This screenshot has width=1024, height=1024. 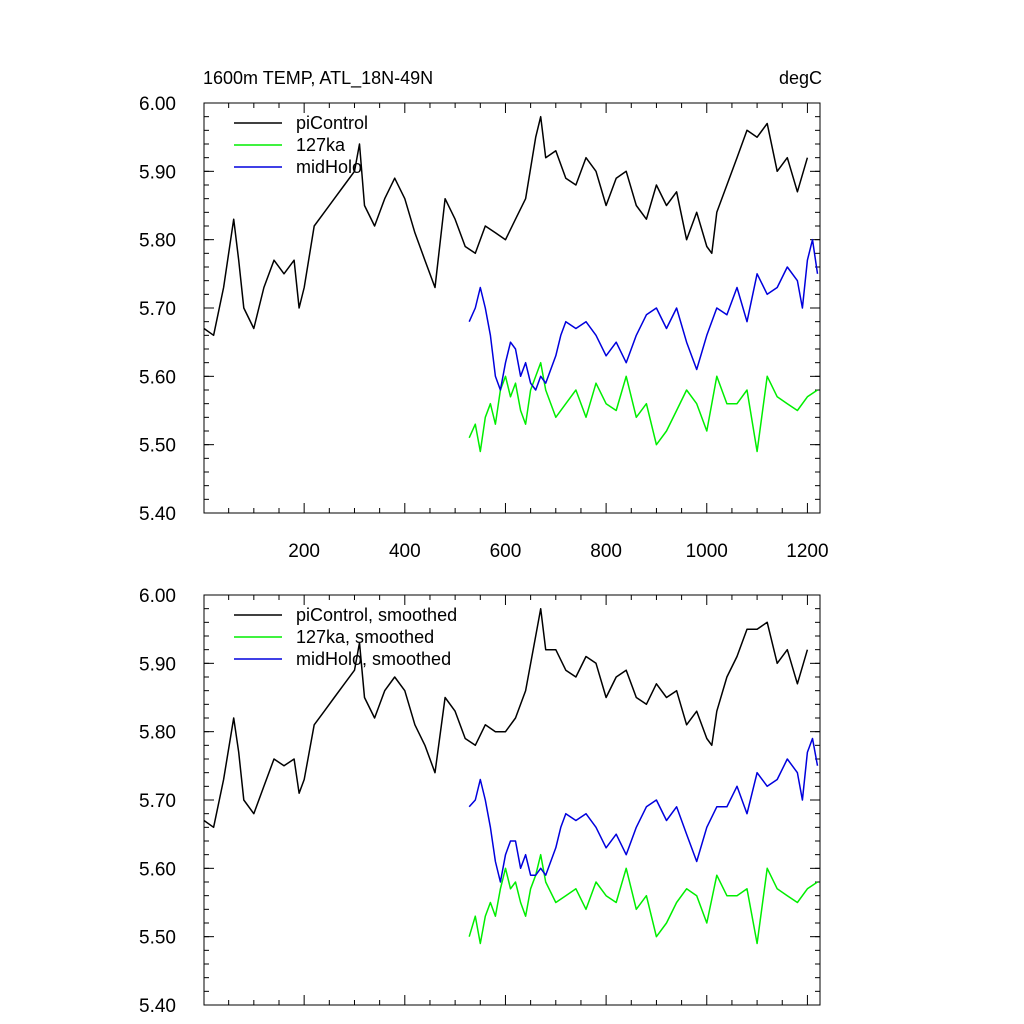 What do you see at coordinates (329, 167) in the screenshot?
I see `legend-label: midHolo` at bounding box center [329, 167].